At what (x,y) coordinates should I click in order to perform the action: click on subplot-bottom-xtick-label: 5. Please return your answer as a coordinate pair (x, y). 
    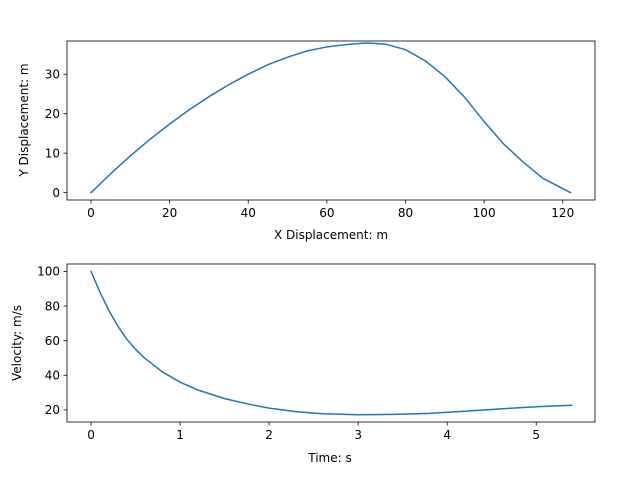
    Looking at the image, I should click on (536, 435).